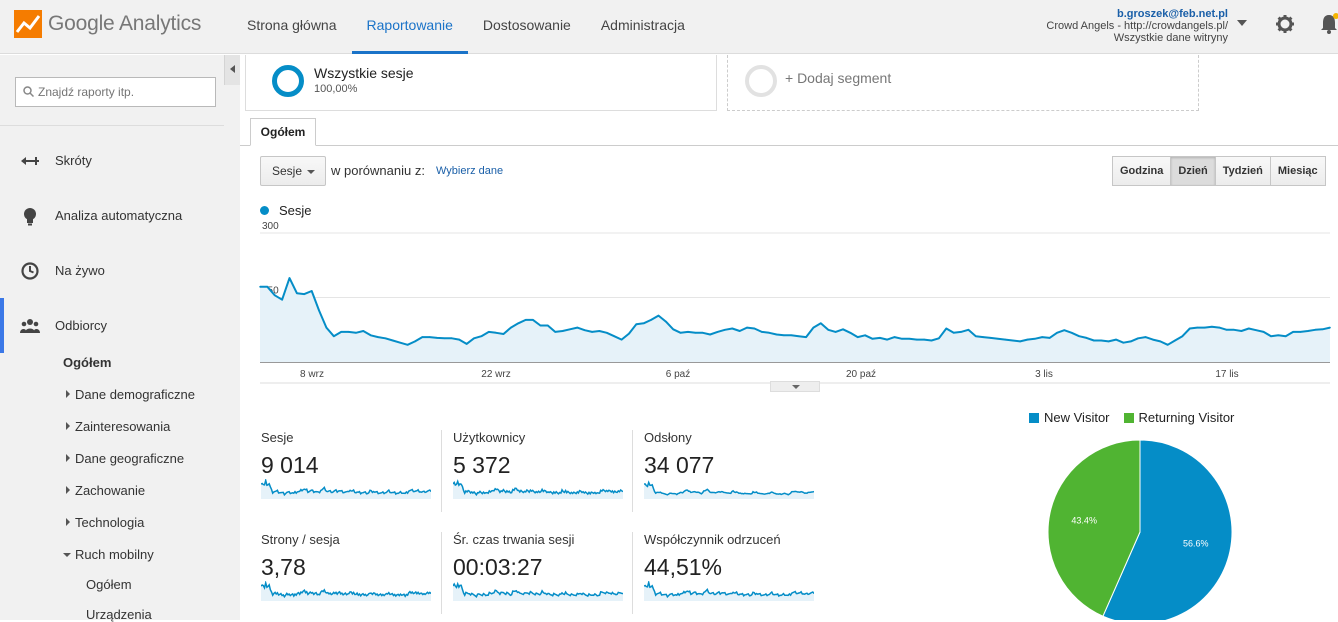 This screenshot has height=622, width=1338. Describe the element at coordinates (109, 584) in the screenshot. I see `sidebar-sub-mobile-overview: Ogółem` at that location.